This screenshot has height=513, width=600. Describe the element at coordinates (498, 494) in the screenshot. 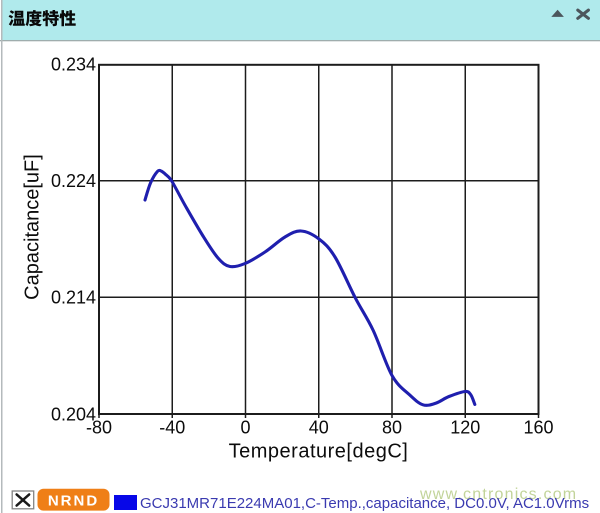

I see `svg-text: www.cntronics.com` at that location.